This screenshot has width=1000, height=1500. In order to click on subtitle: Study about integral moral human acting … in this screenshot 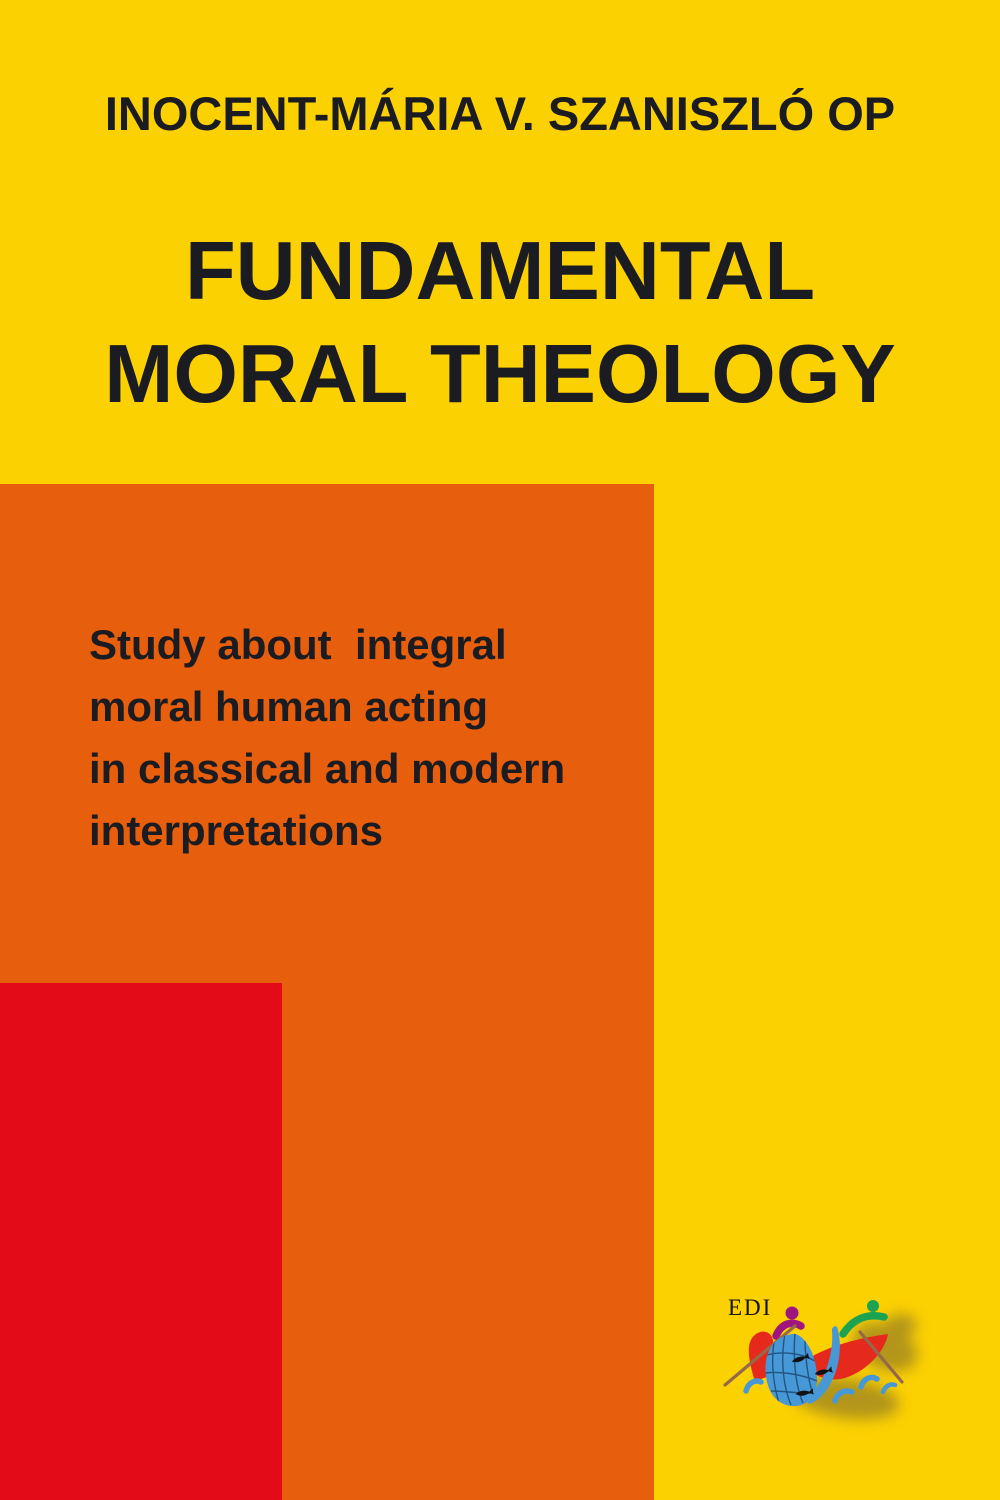, I will do `click(327, 738)`.